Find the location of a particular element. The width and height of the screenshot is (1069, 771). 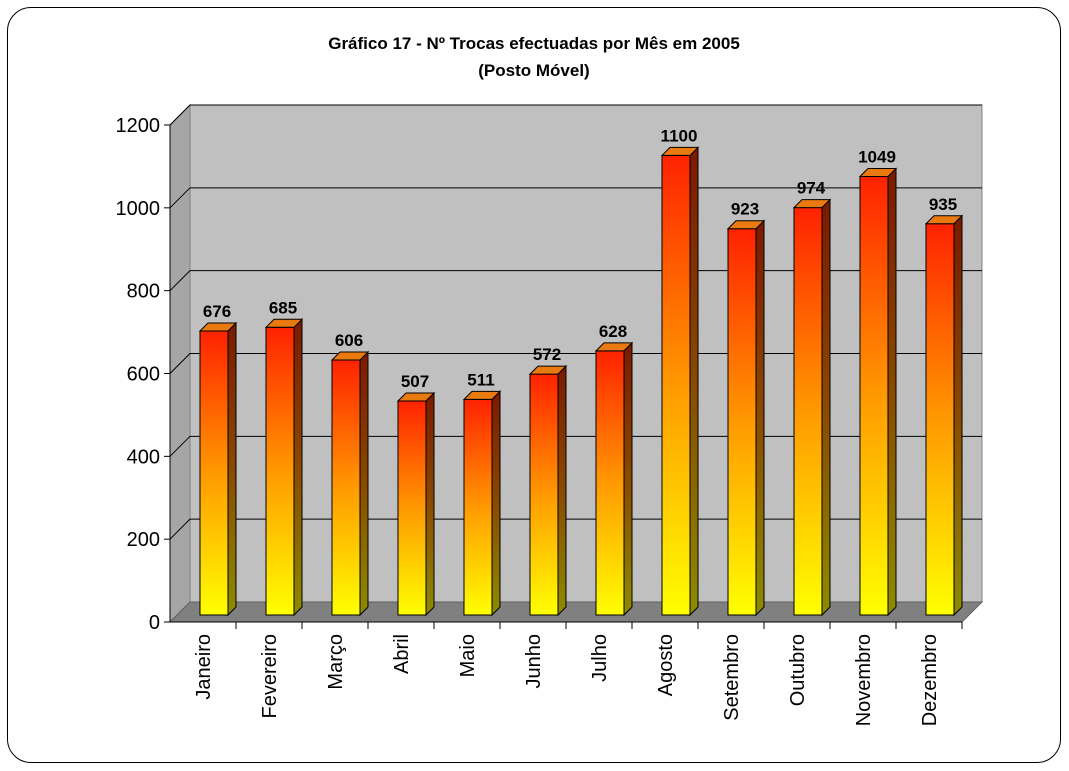

data-label: 606 is located at coordinates (349, 340).